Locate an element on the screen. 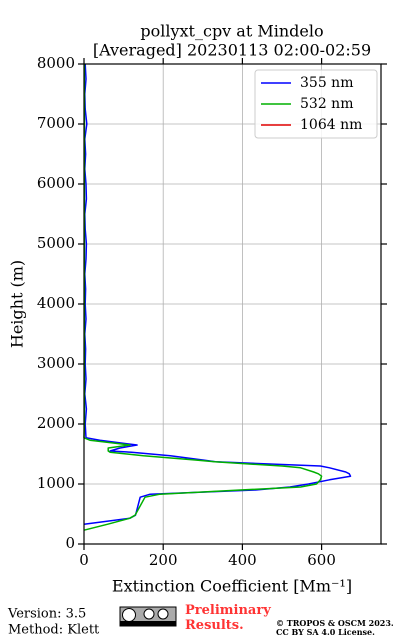  y-tick-label: 2000 is located at coordinates (56, 423).